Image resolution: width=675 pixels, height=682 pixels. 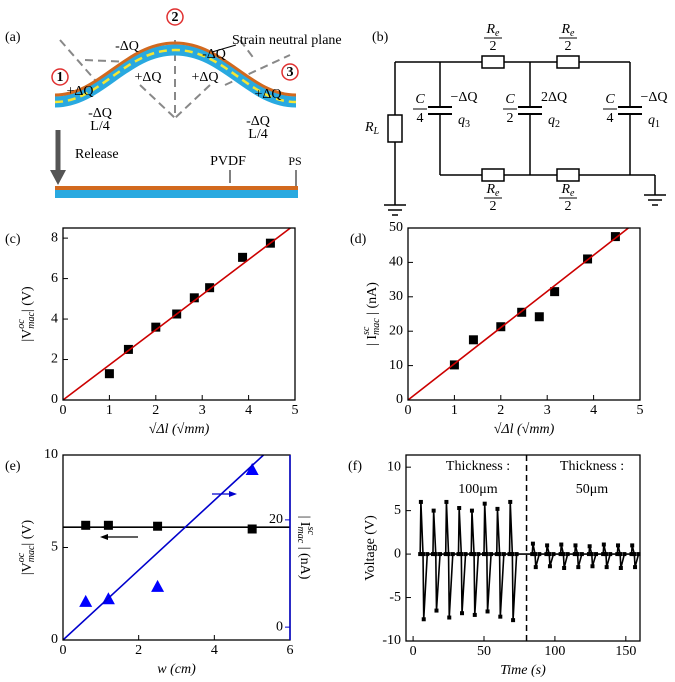 What do you see at coordinates (147, 77) in the screenshot?
I see `charge-label: +ΔQ` at bounding box center [147, 77].